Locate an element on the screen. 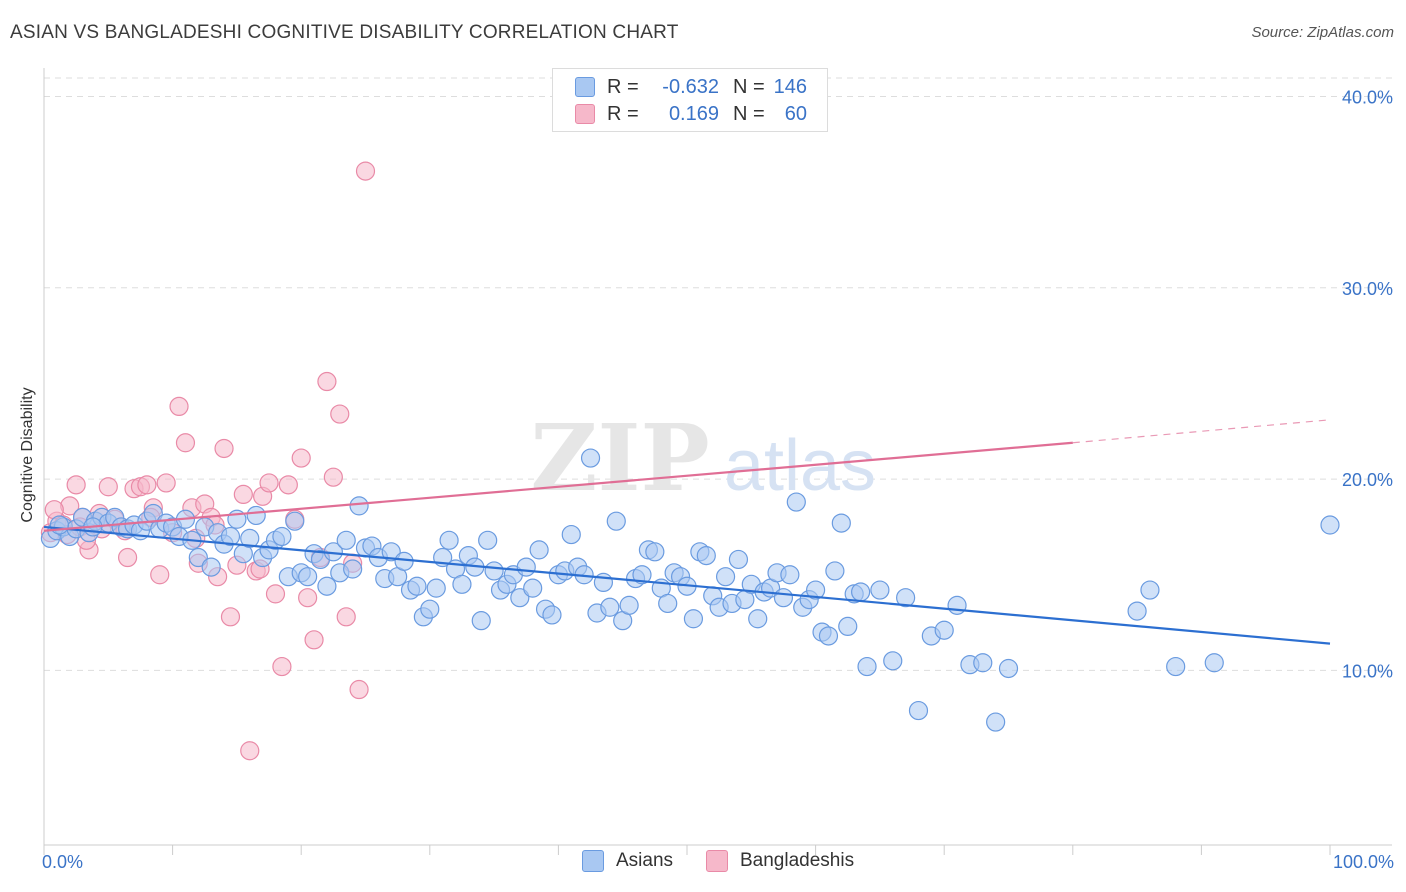 This screenshot has height=892, width=1406. x-tick-label-min: 0.0% is located at coordinates (63, 862).